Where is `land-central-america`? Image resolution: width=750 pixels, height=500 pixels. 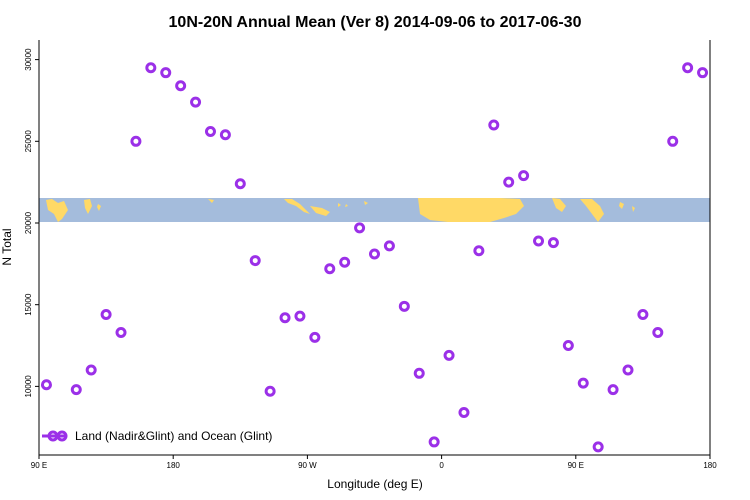
land-central-america is located at coordinates (297, 206).